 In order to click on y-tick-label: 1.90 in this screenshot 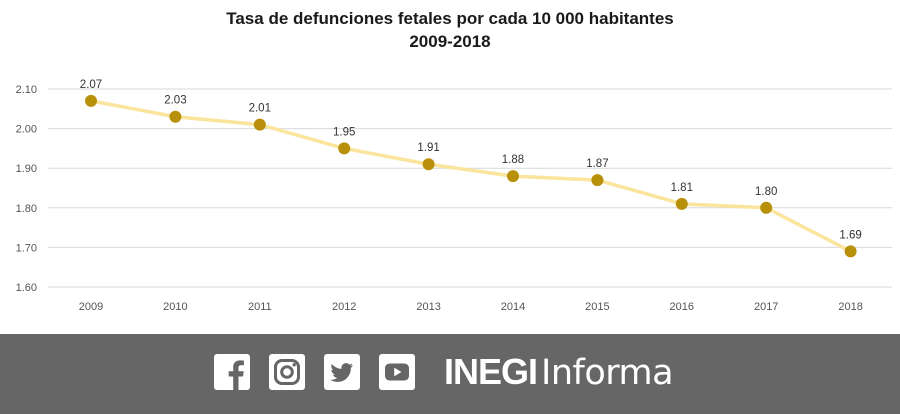, I will do `click(26, 169)`.